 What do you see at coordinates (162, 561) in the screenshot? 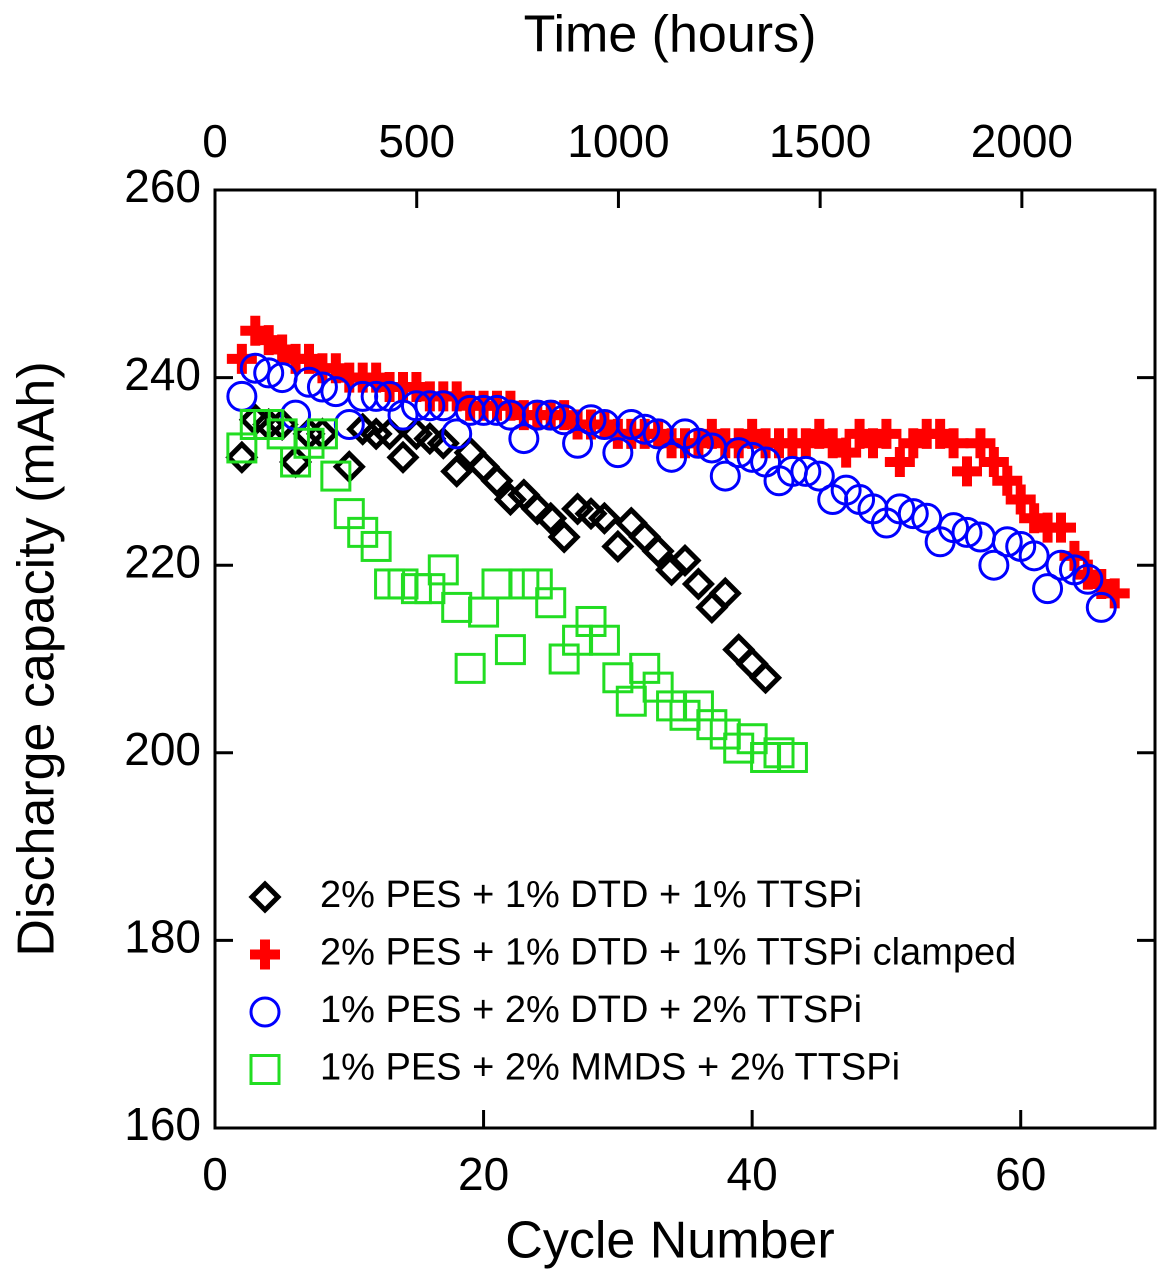
I see `y-tick-label: 220` at bounding box center [162, 561].